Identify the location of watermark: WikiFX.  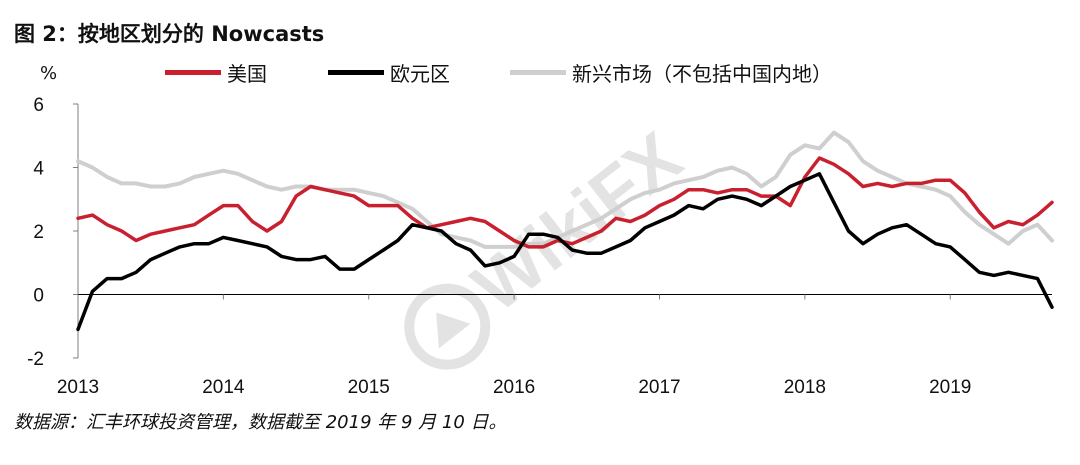
(550, 243).